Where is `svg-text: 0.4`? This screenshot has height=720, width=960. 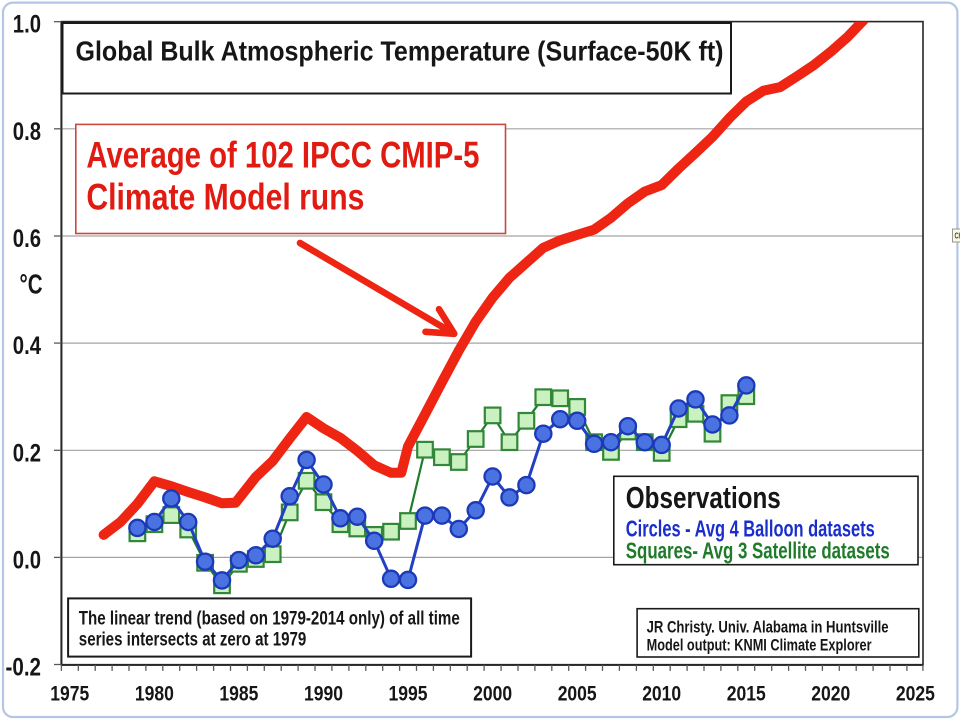 svg-text: 0.4 is located at coordinates (27, 346).